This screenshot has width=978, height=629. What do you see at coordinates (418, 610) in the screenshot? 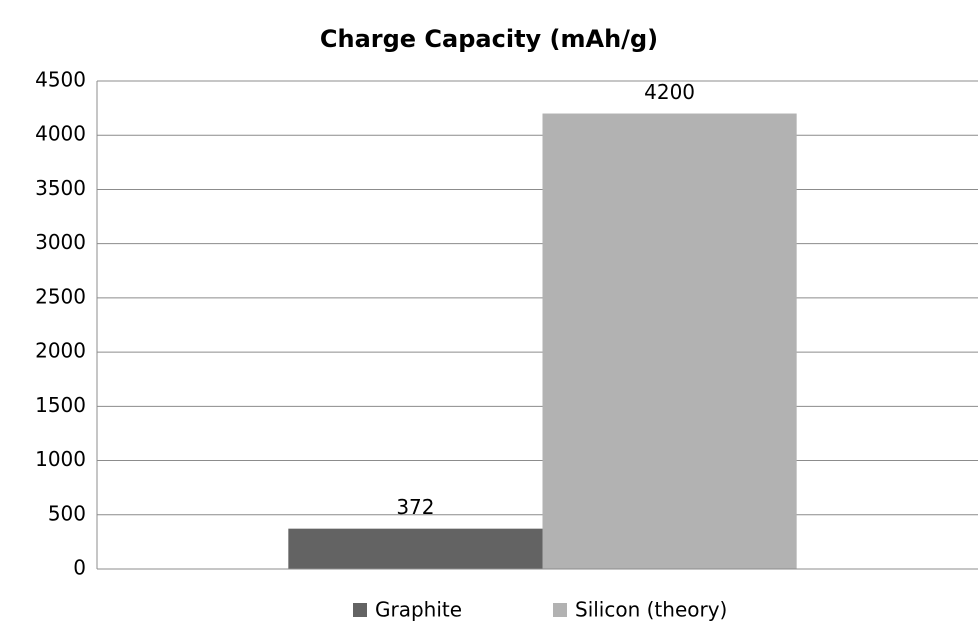
I see `legend-label: Graphite` at bounding box center [418, 610].